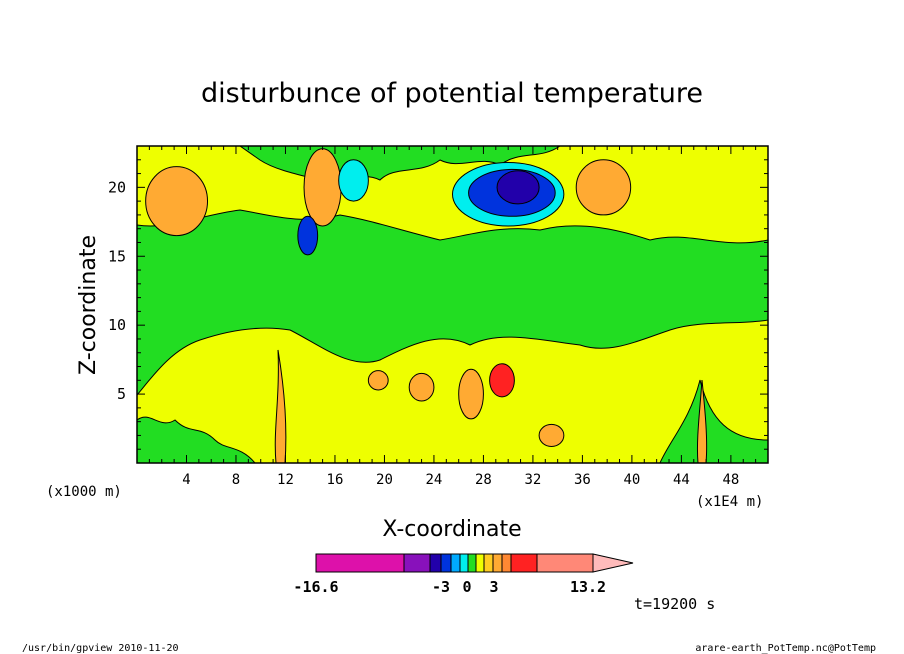  I want to click on colorbar-label-3: 3, so click(493, 587).